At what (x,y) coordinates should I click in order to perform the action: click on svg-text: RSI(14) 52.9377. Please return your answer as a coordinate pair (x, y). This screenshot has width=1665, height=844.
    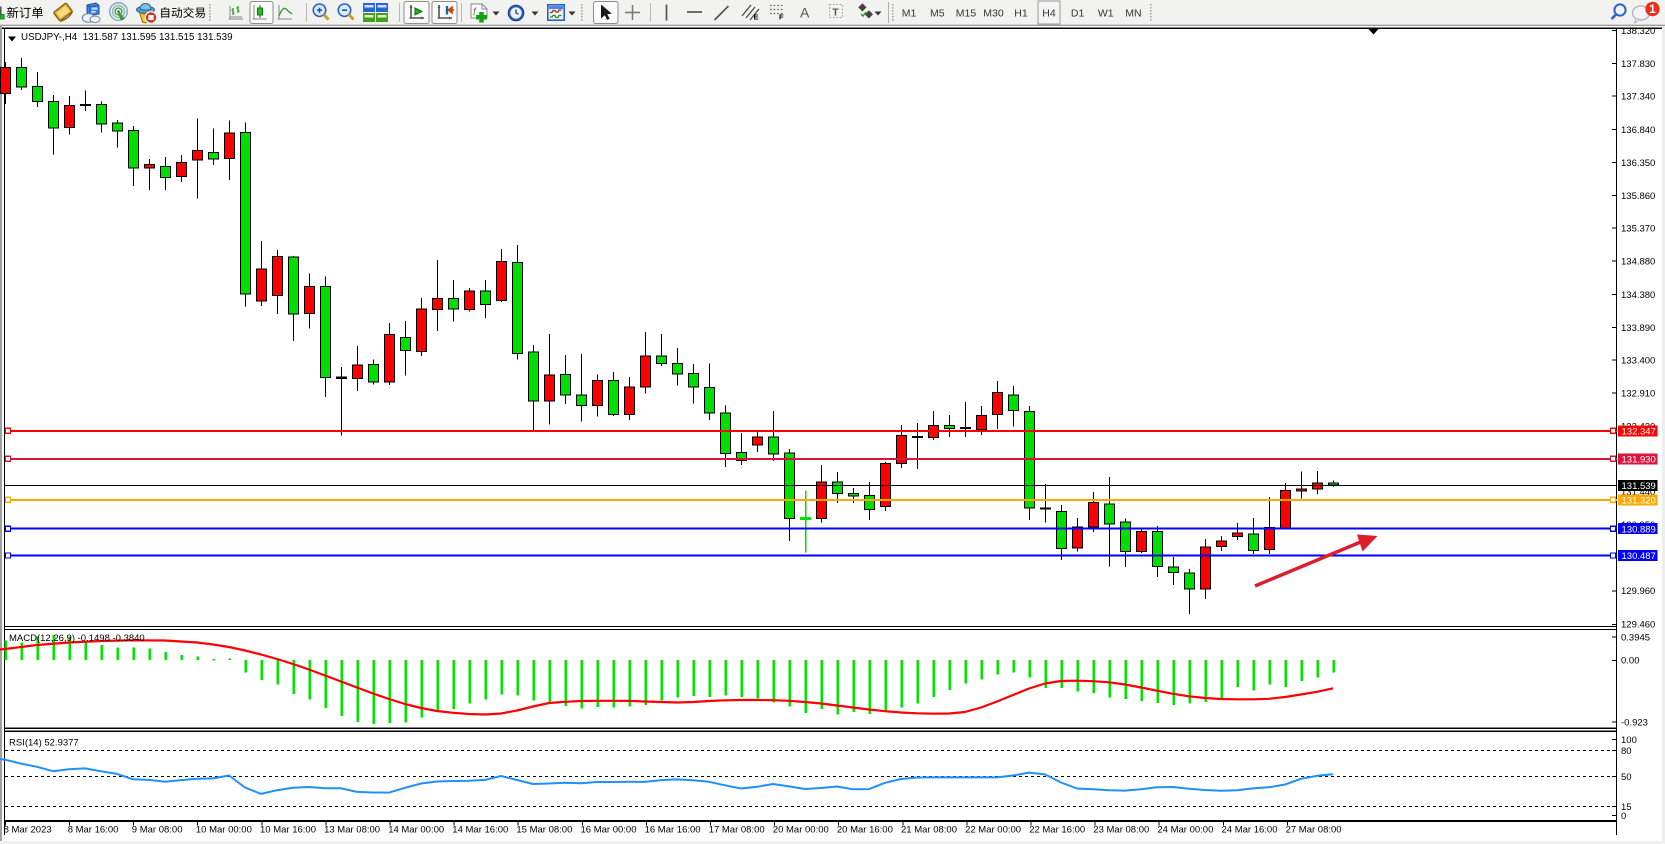
    Looking at the image, I should click on (44, 743).